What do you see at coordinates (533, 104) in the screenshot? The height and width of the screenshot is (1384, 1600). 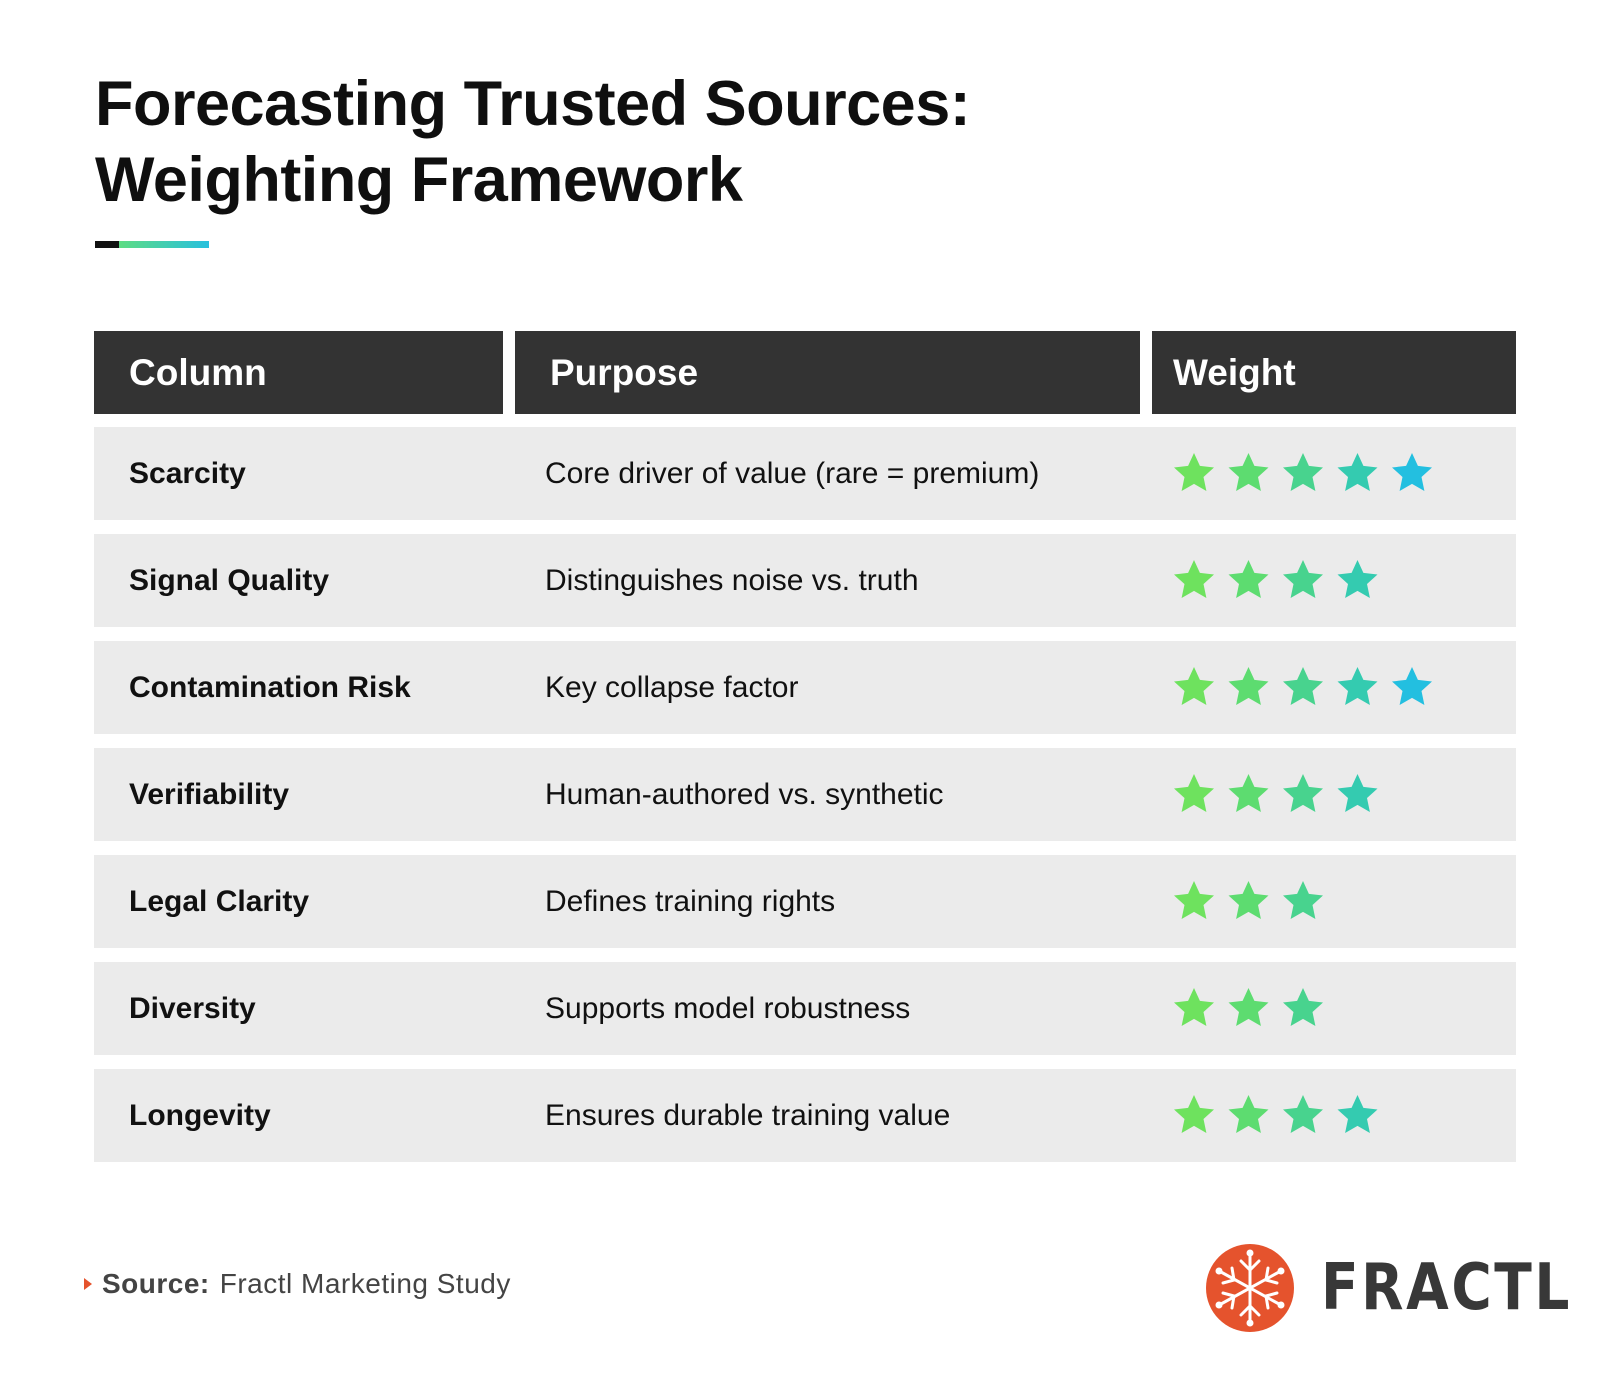 I see `title-line-1: Forecasting Trusted Sources:` at bounding box center [533, 104].